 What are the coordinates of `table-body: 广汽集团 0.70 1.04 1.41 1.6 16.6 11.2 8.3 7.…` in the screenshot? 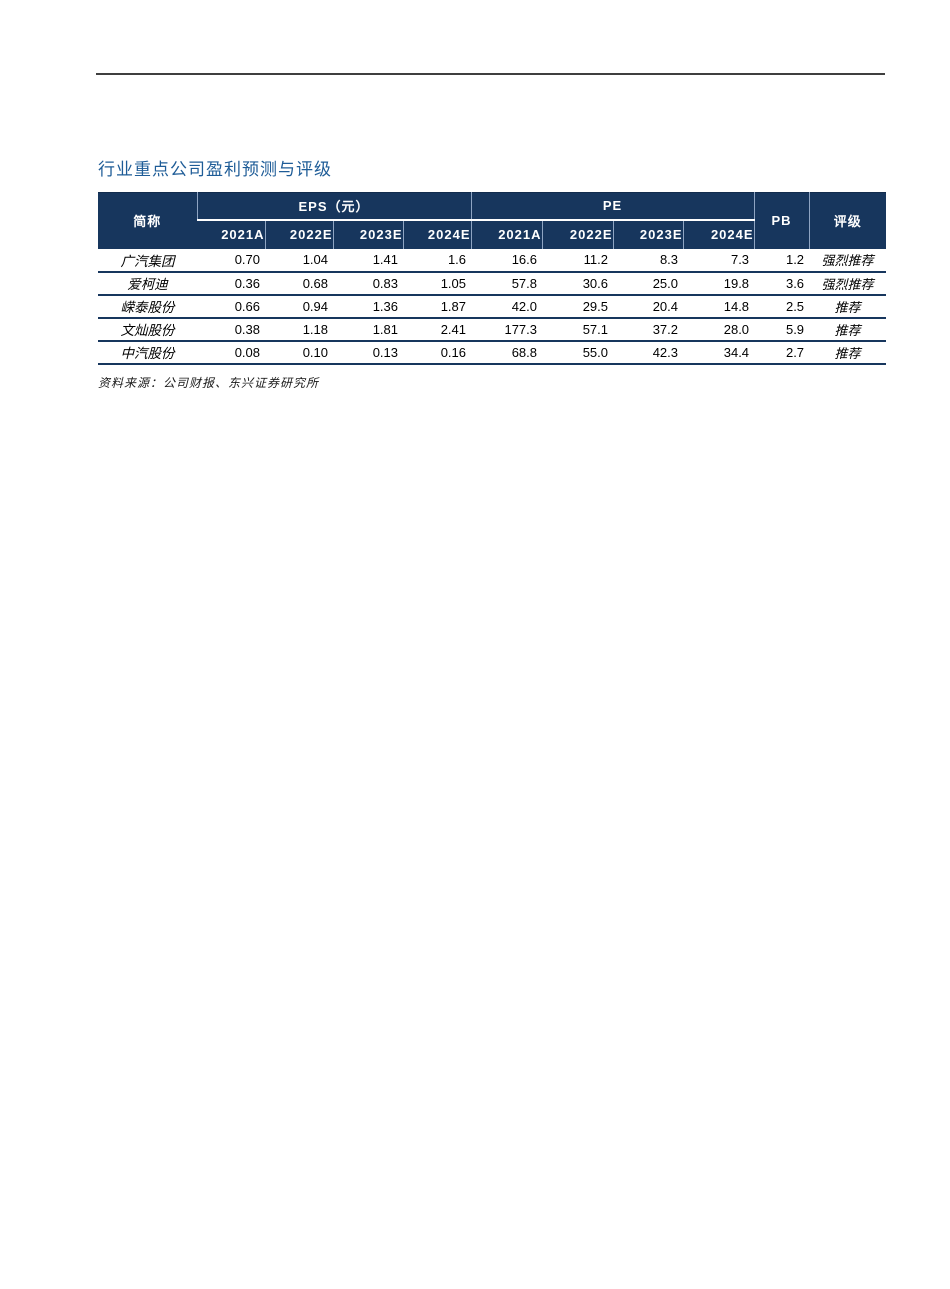 It's located at (492, 306).